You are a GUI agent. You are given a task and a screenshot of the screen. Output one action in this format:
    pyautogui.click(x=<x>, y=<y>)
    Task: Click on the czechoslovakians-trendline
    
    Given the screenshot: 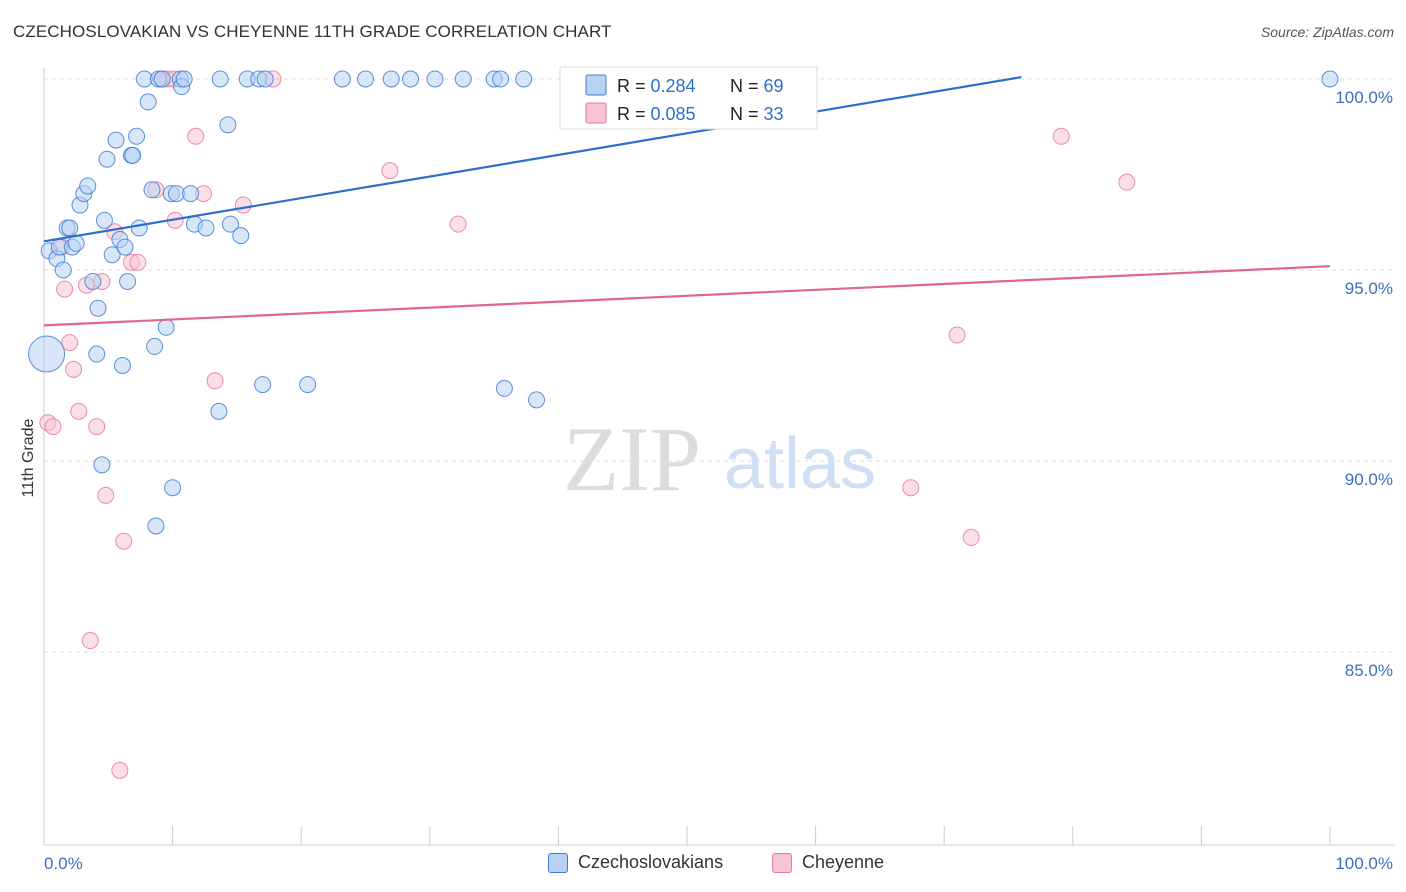 What is the action you would take?
    pyautogui.click(x=532, y=159)
    